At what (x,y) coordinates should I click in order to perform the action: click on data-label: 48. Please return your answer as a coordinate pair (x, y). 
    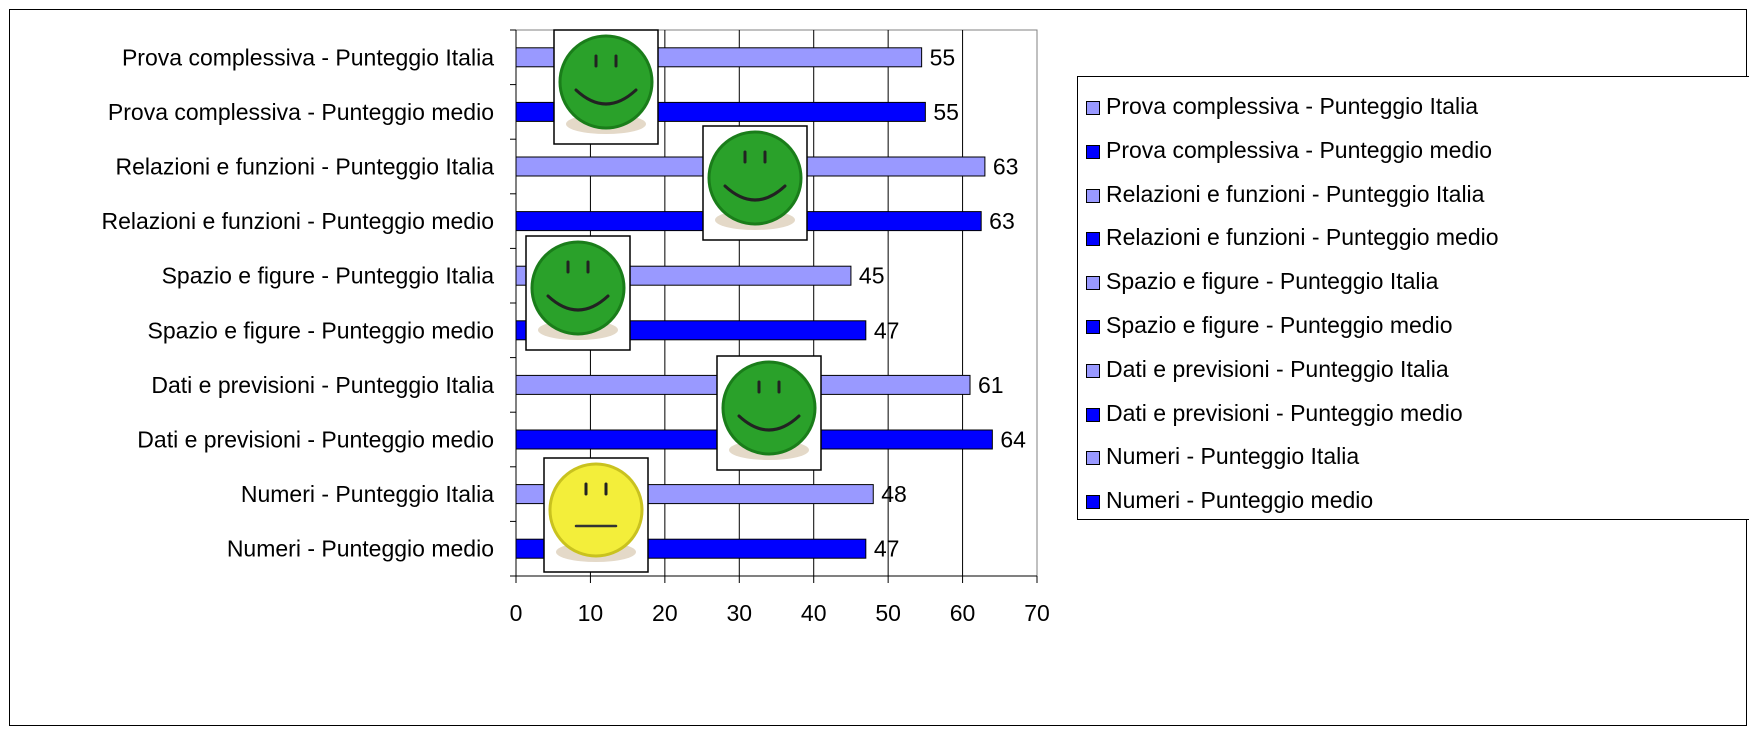
    Looking at the image, I should click on (894, 494).